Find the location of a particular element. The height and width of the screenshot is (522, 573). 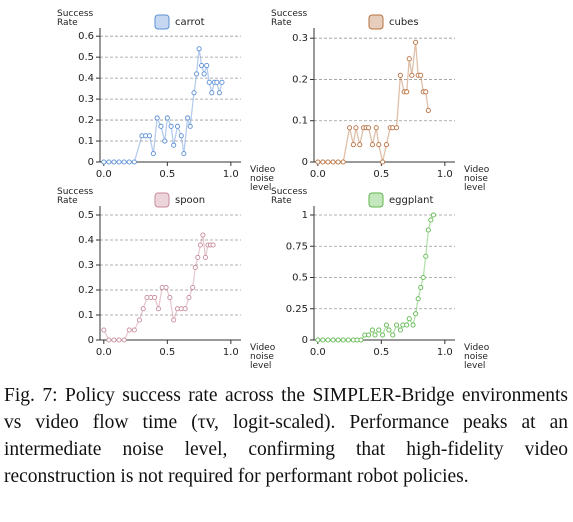

y-tick-label: 1 is located at coordinates (305, 215).